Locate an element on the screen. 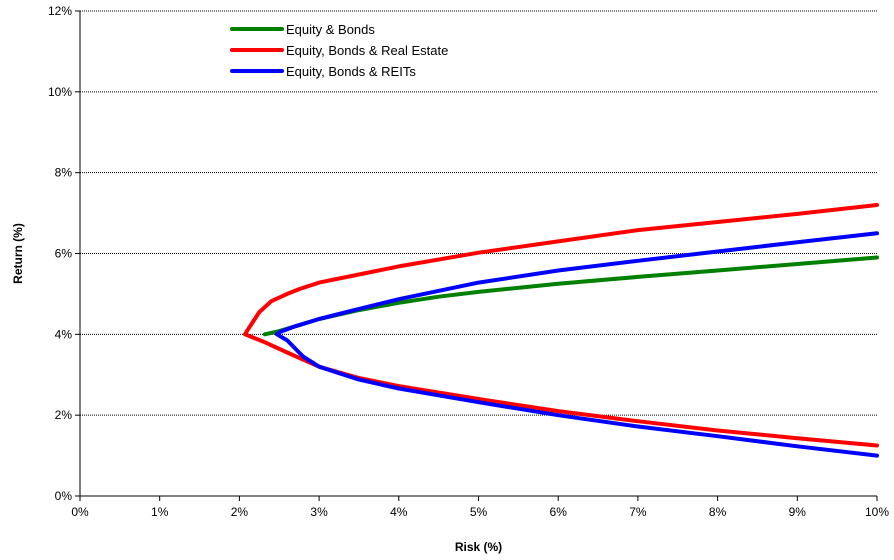  x-tick-label: 10% is located at coordinates (877, 512).